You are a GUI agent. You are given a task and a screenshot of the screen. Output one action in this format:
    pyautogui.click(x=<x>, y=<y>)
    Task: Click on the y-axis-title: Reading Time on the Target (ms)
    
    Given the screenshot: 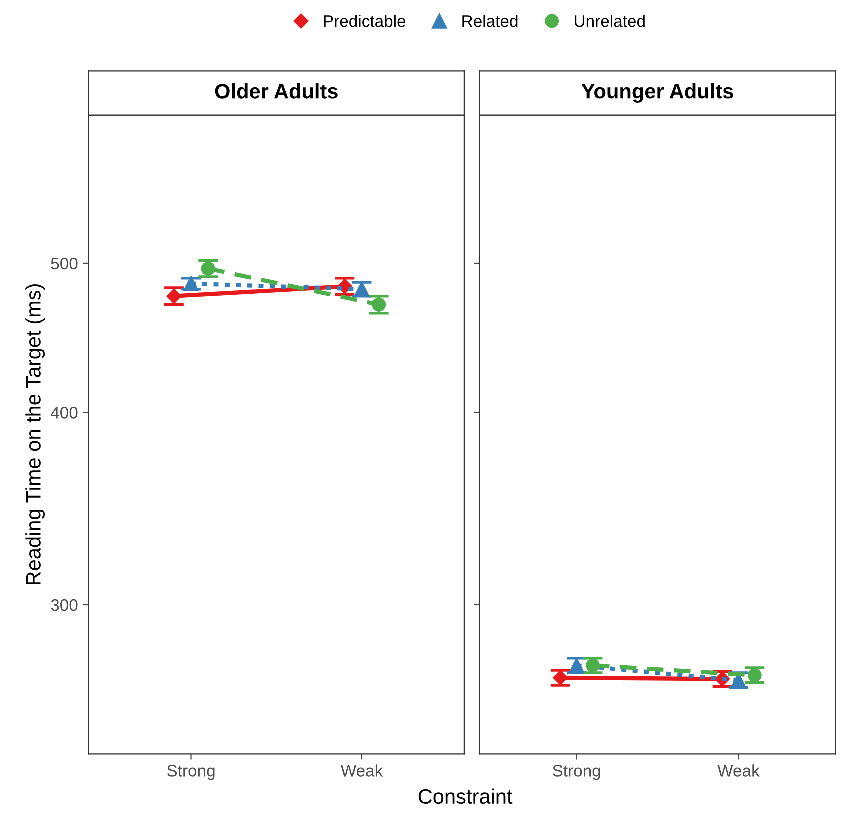 What is the action you would take?
    pyautogui.click(x=36, y=434)
    